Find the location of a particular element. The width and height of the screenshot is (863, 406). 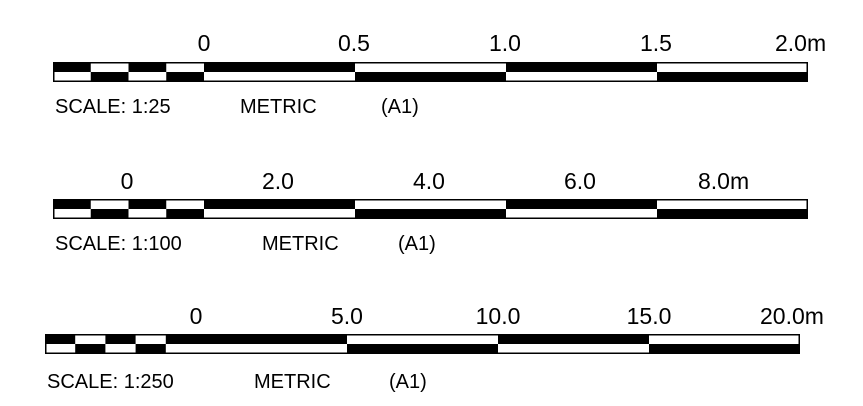

tick-label: 2.0 is located at coordinates (278, 181).